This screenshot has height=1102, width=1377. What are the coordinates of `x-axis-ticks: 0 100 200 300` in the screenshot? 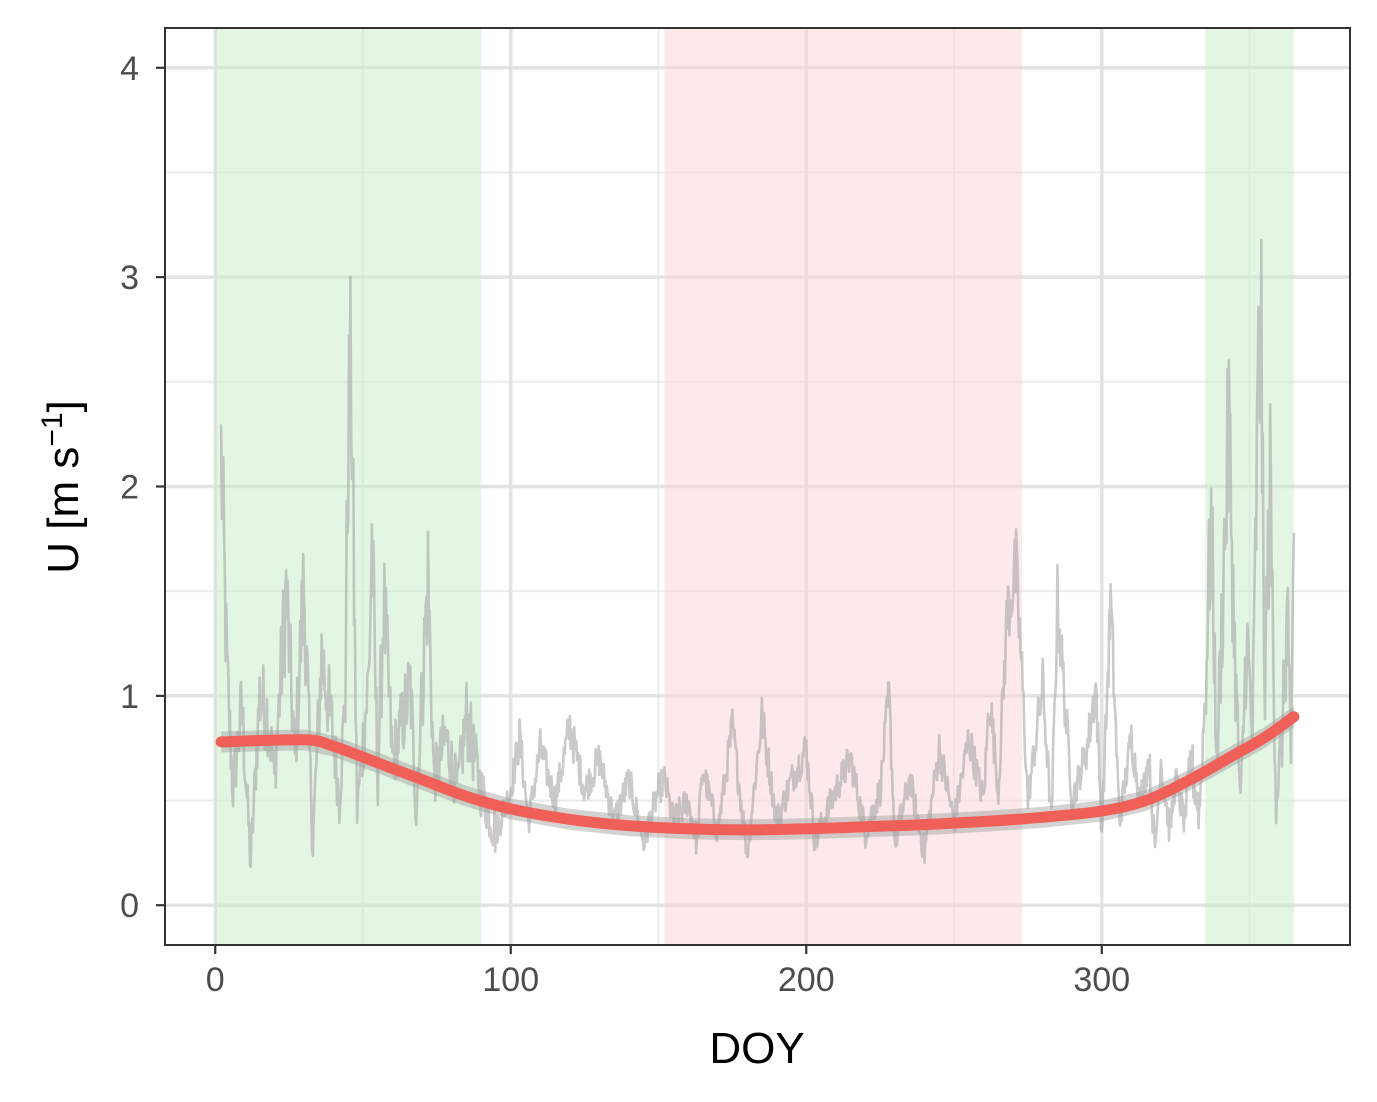 It's located at (668, 972).